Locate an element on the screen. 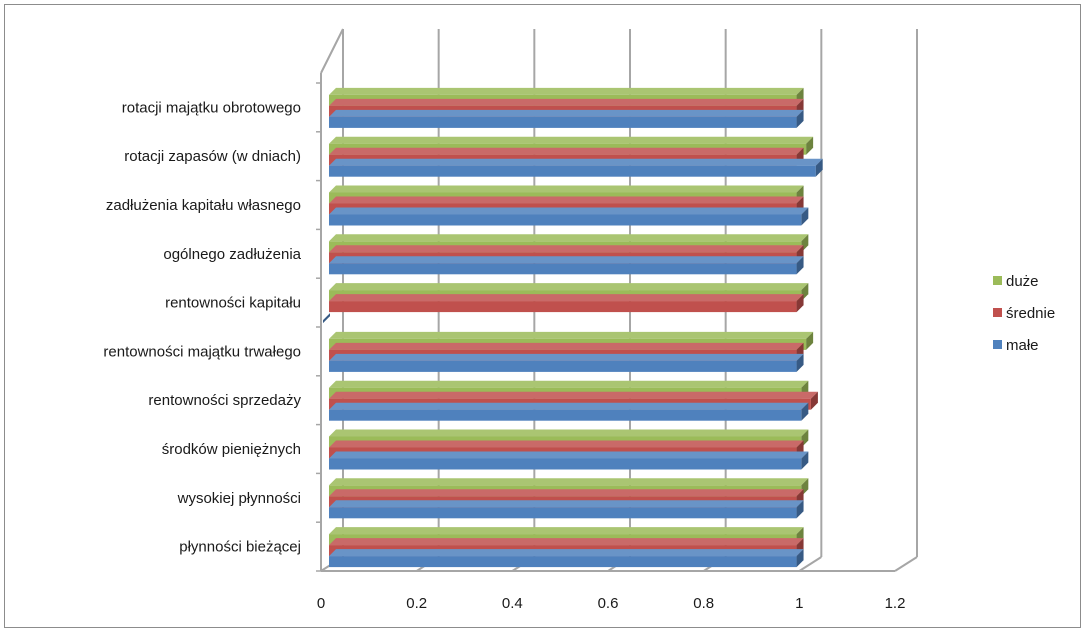 The height and width of the screenshot is (631, 1087). x-tick-label: 0 is located at coordinates (321, 603).